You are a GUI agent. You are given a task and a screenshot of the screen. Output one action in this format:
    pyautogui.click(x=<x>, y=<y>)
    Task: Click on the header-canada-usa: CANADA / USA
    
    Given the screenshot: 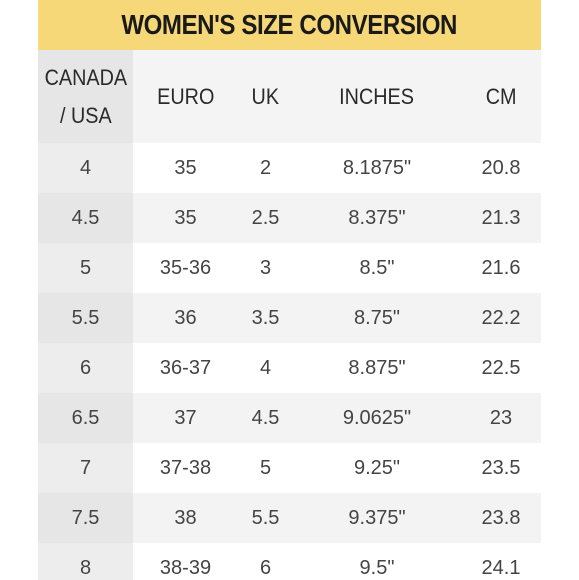 What is the action you would take?
    pyautogui.click(x=85, y=96)
    